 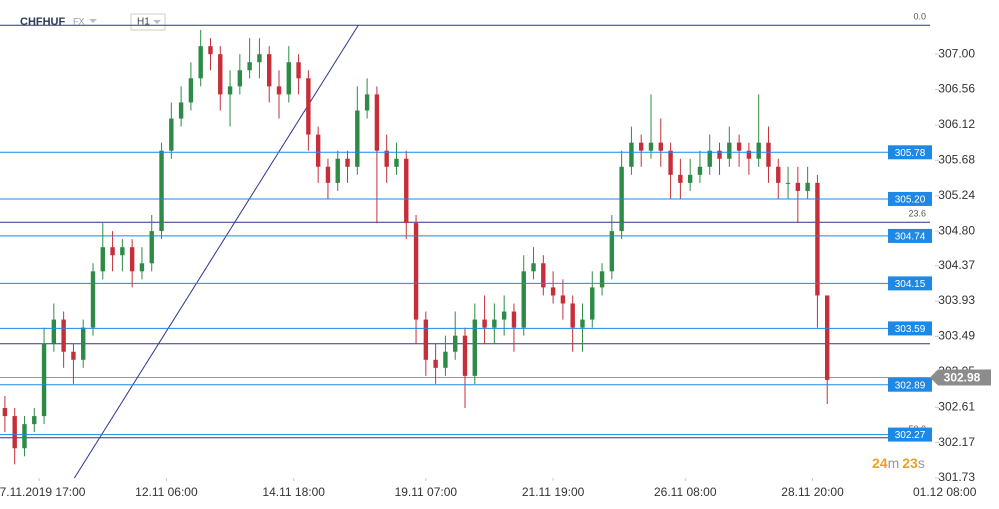 I want to click on y-tick-label: 303.49, so click(x=956, y=336).